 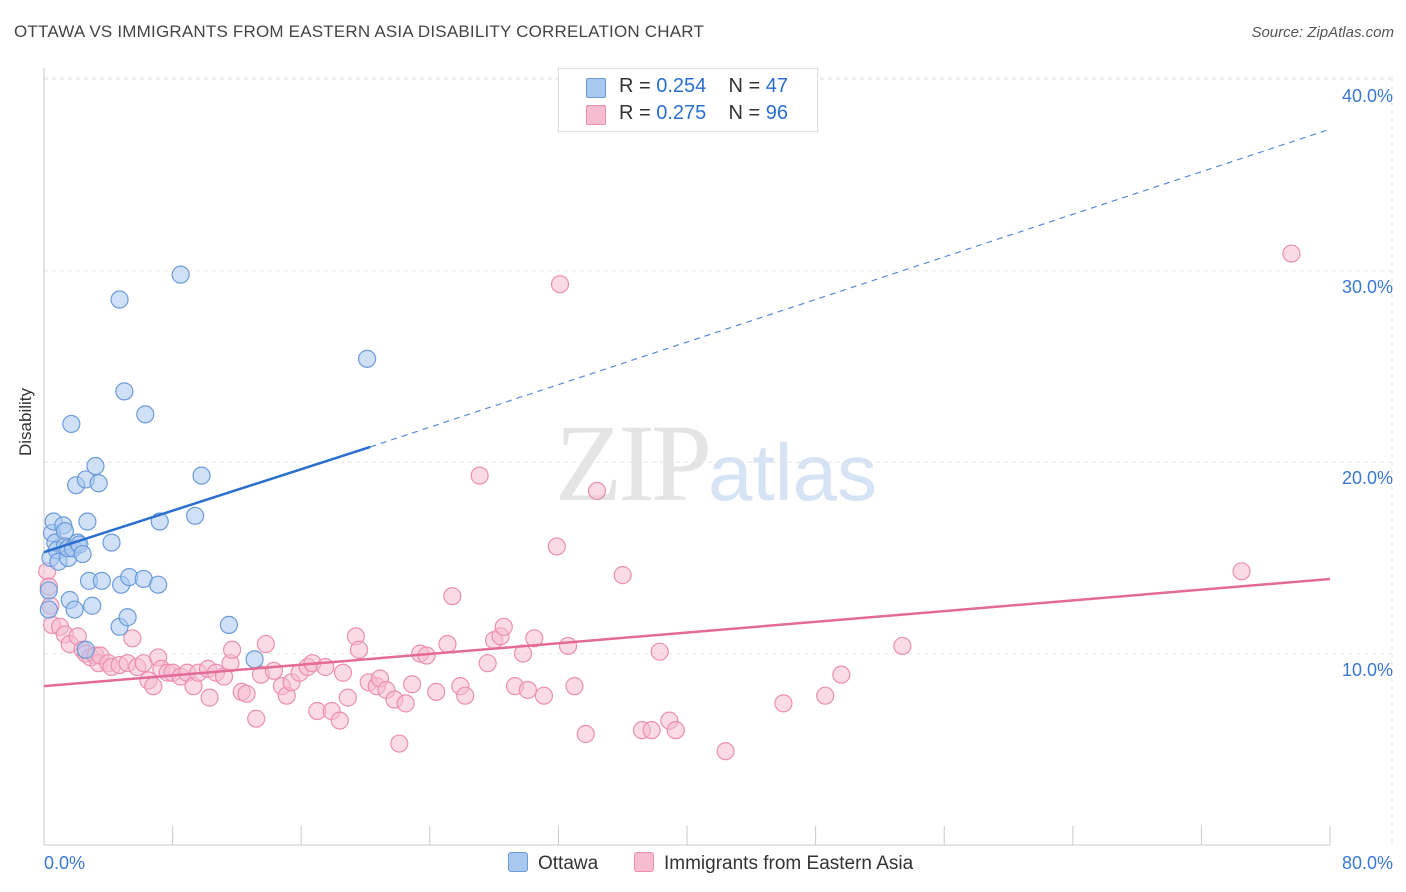 What do you see at coordinates (644, 862) in the screenshot?
I see `series-swatch-eastern-asia` at bounding box center [644, 862].